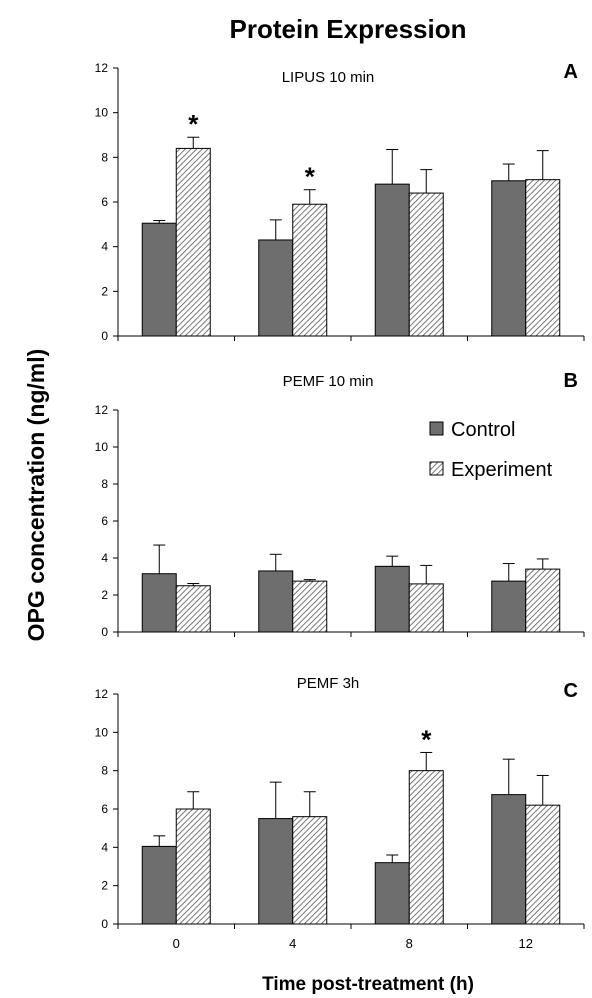 Image resolution: width=592 pixels, height=998 pixels. I want to click on chart-title: Protein Expression, so click(348, 29).